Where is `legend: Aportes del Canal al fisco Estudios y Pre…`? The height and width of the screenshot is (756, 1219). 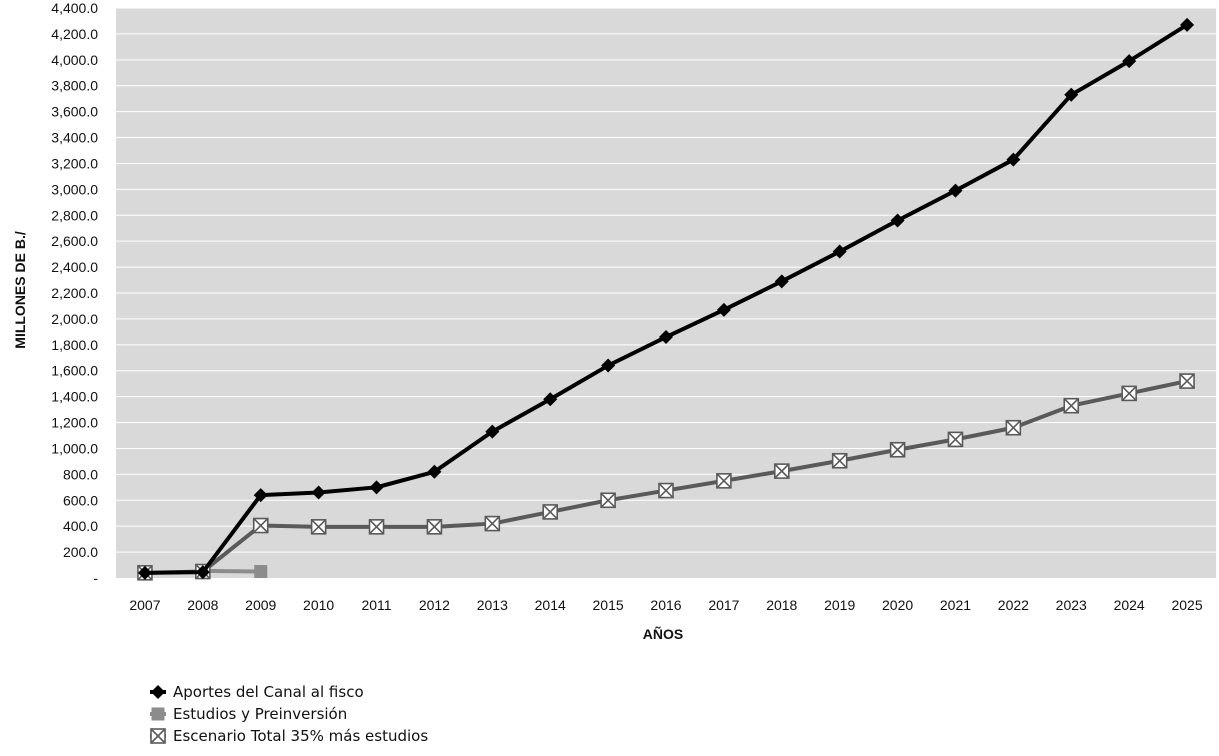 legend: Aportes del Canal al fisco Estudios y Pre… is located at coordinates (289, 714).